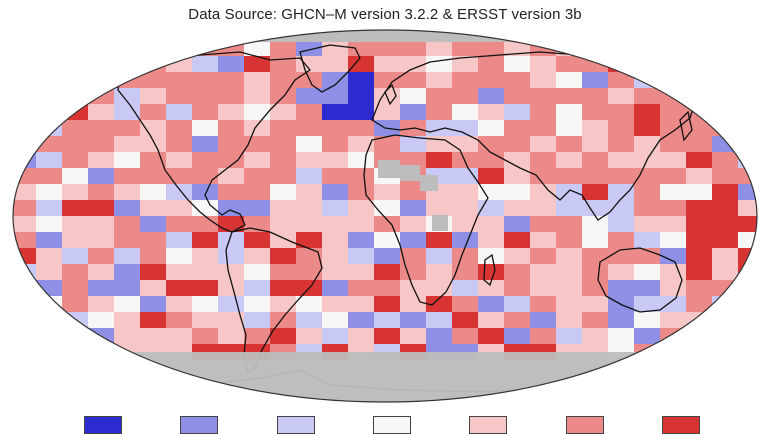 The width and height of the screenshot is (770, 434). Describe the element at coordinates (199, 425) in the screenshot. I see `legend-swatch-cool` at that location.